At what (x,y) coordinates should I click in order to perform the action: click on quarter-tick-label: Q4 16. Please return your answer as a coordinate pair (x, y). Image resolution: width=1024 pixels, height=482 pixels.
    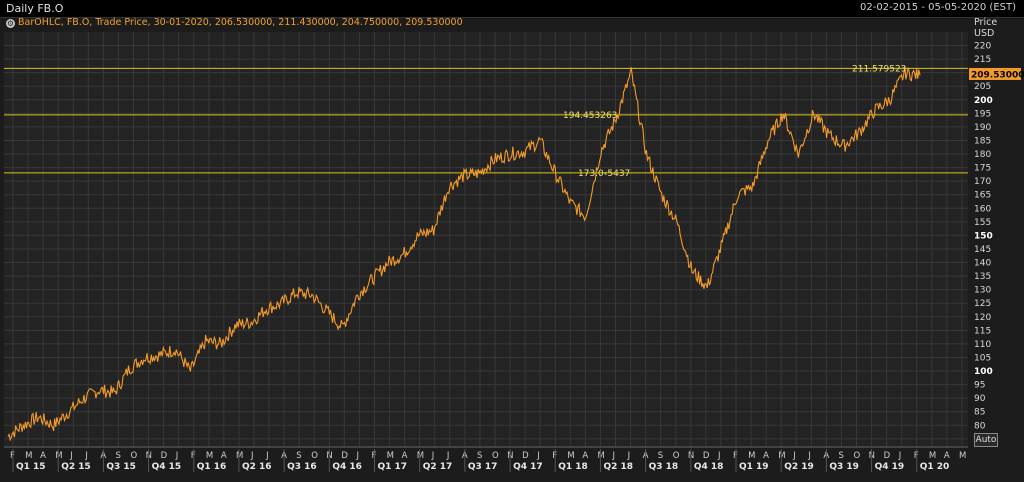
    Looking at the image, I should click on (347, 467).